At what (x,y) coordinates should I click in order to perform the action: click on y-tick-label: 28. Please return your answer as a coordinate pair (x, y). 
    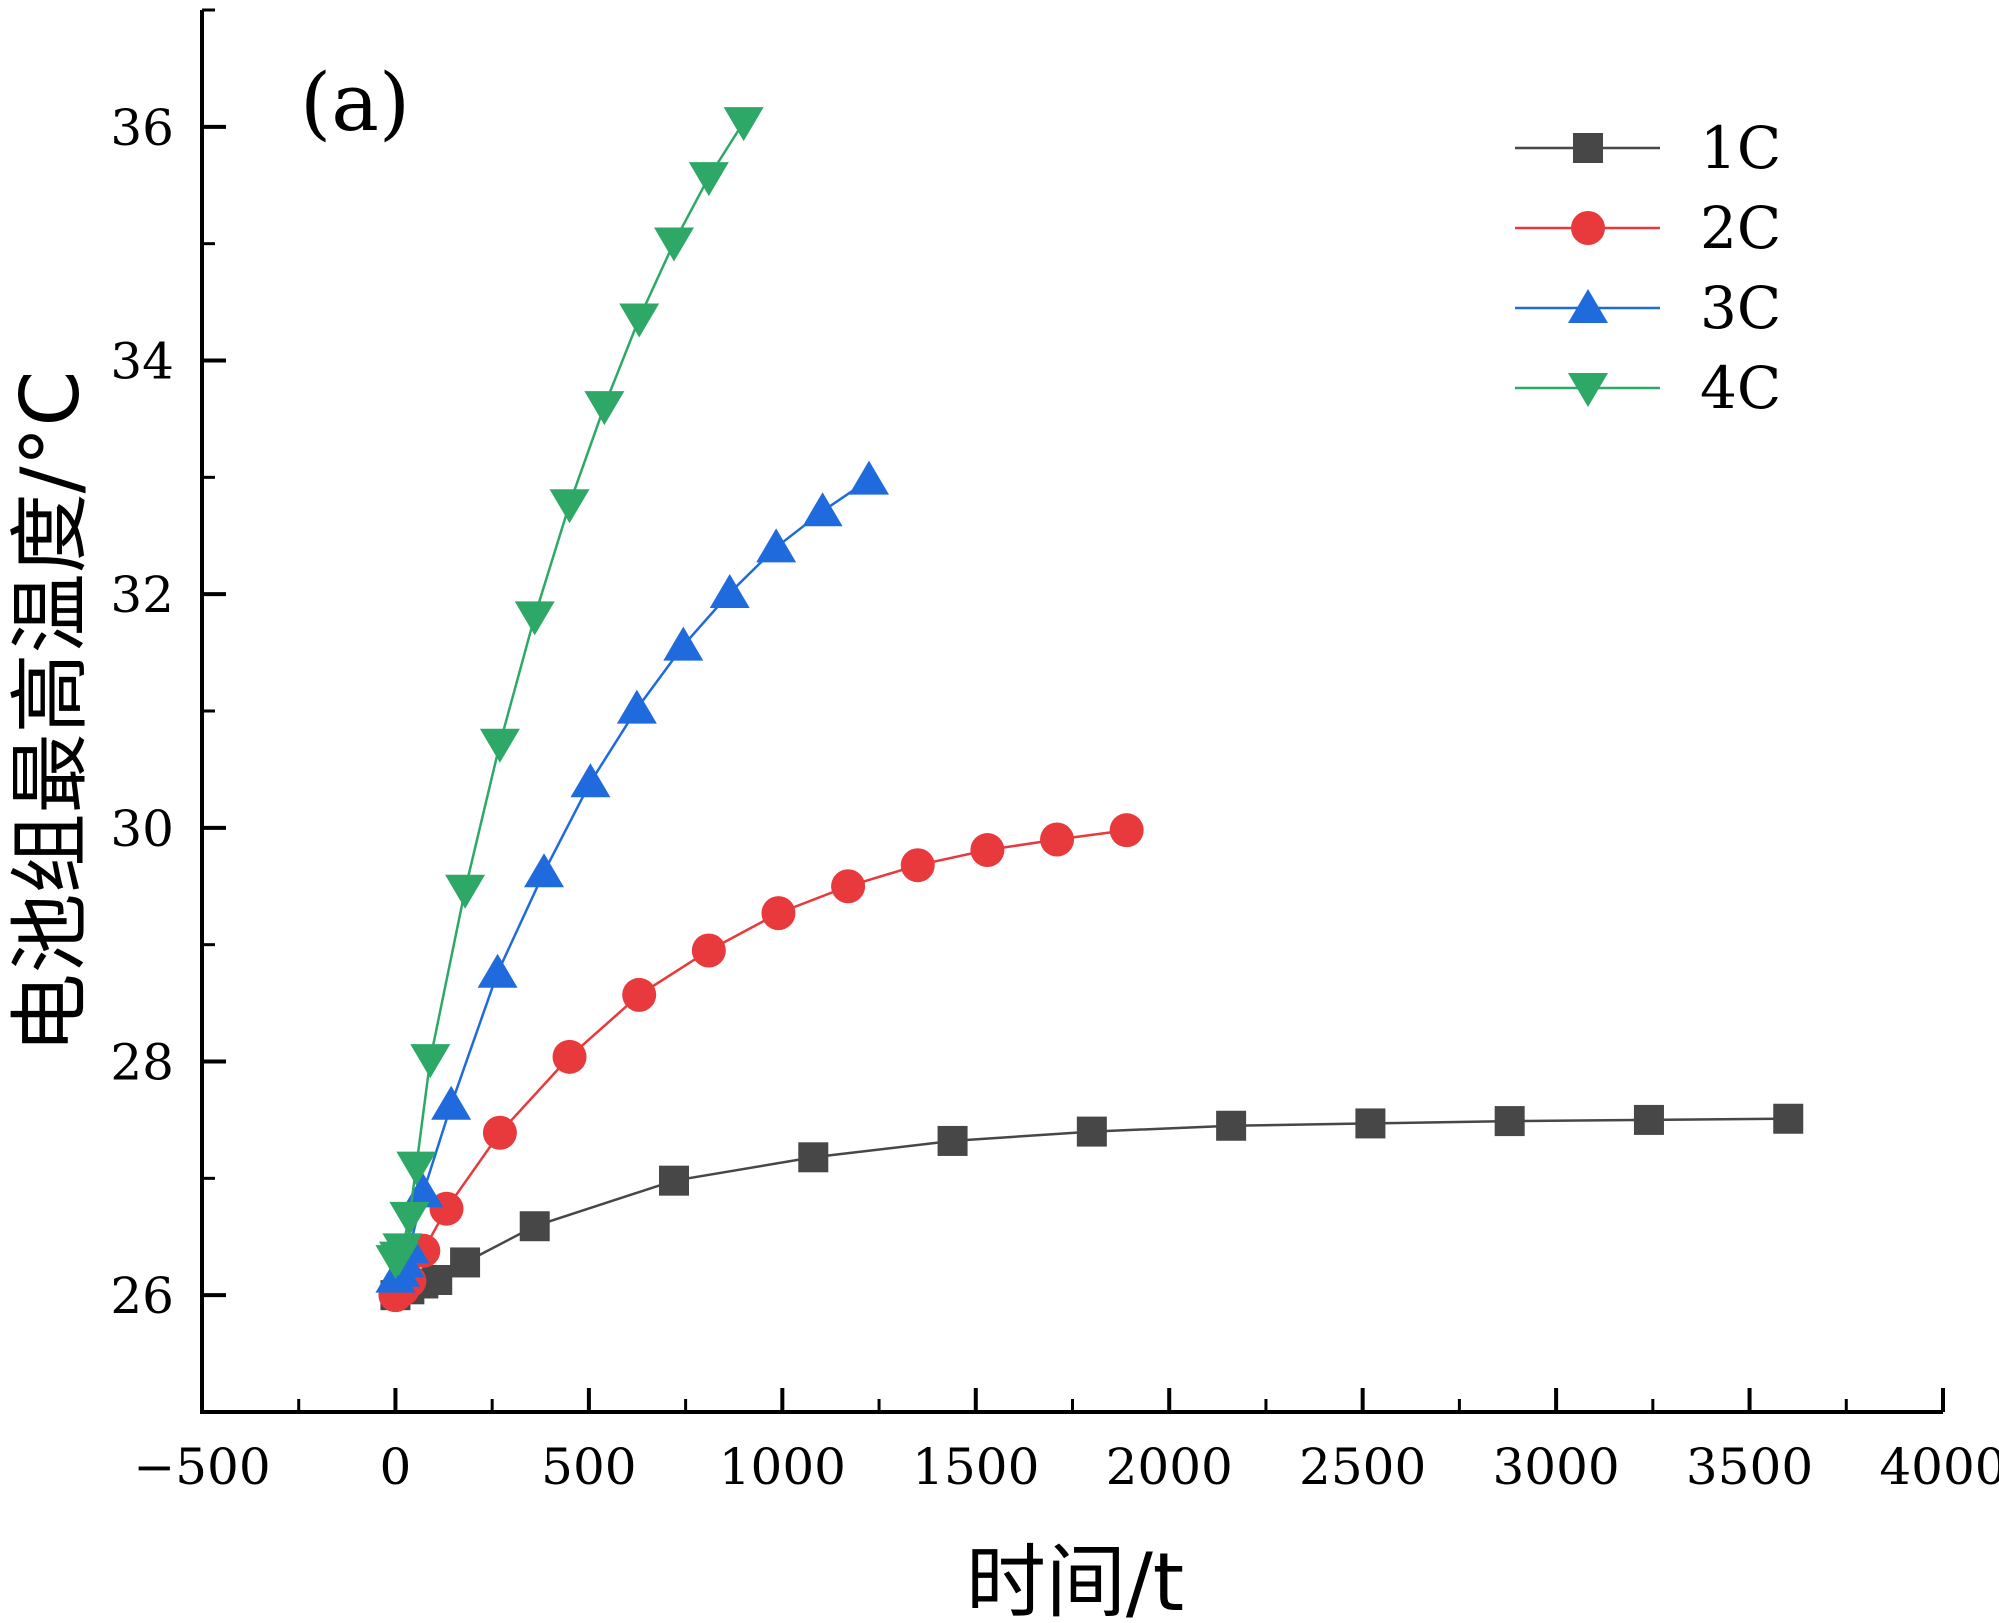
    Looking at the image, I should click on (142, 1063).